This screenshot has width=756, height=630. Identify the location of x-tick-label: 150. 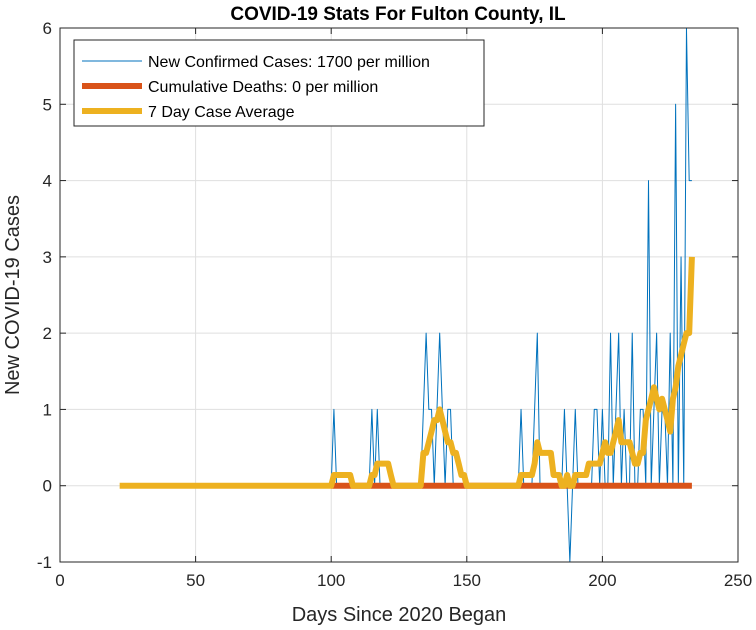
(467, 580).